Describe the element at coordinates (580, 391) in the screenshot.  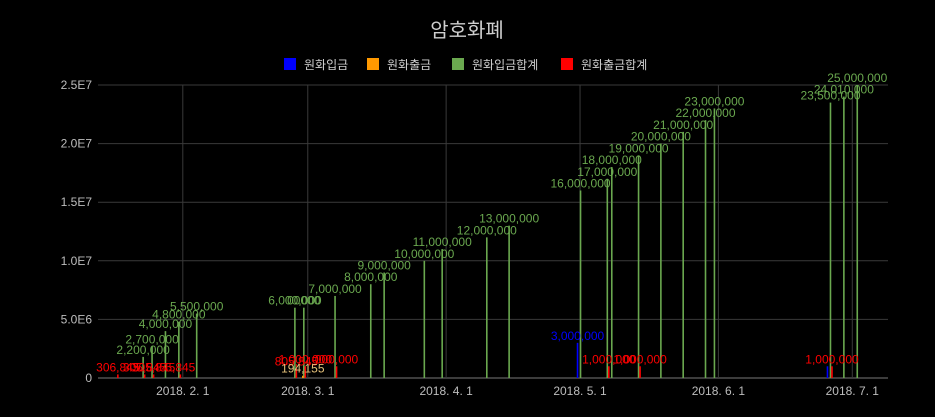
I see `x-tick-label: 2018. 5. 1` at that location.